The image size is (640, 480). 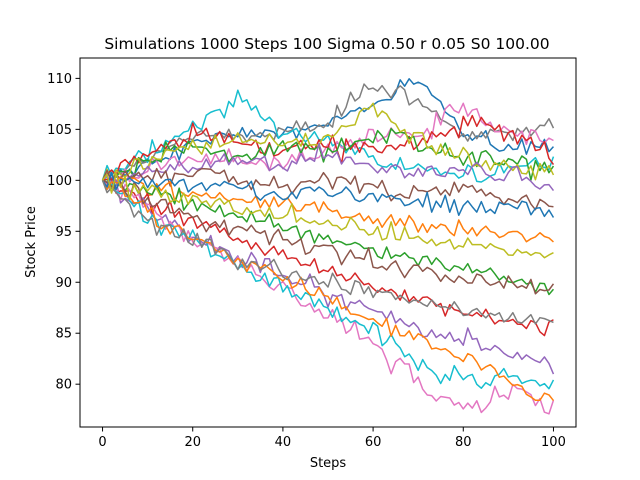 What do you see at coordinates (553, 442) in the screenshot?
I see `x-tick-label: 100` at bounding box center [553, 442].